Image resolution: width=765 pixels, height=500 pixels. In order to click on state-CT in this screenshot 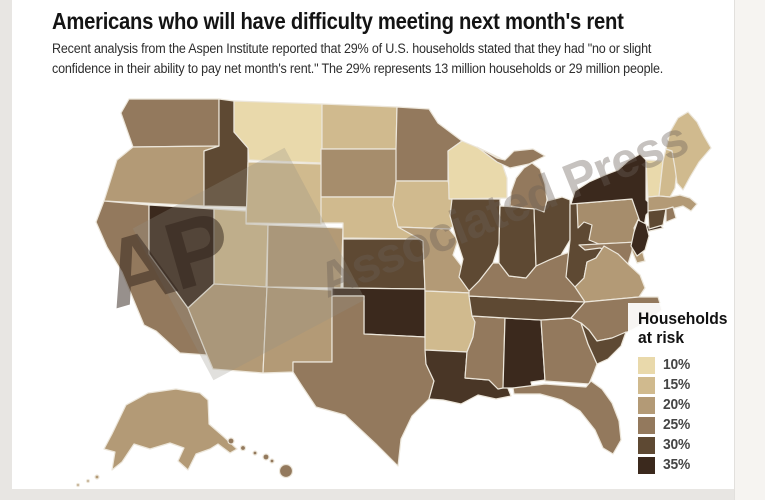, I will do `click(657, 219)`.